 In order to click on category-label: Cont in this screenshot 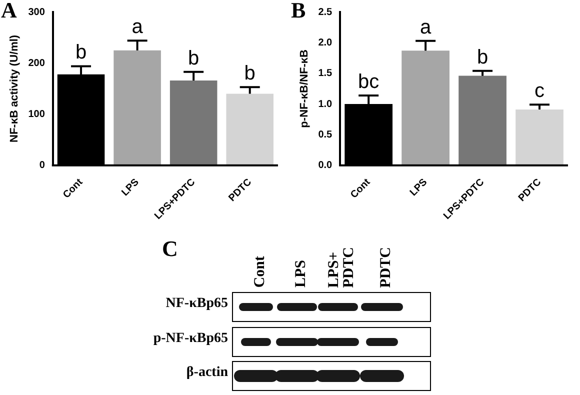, I will do `click(260, 272)`.